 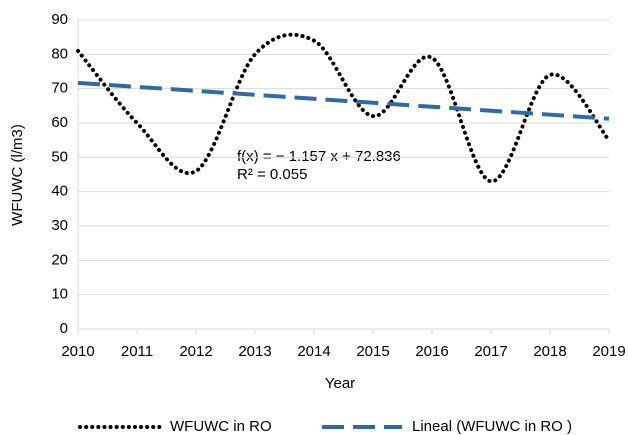 I want to click on annotation: R² = 0.055, so click(x=272, y=174).